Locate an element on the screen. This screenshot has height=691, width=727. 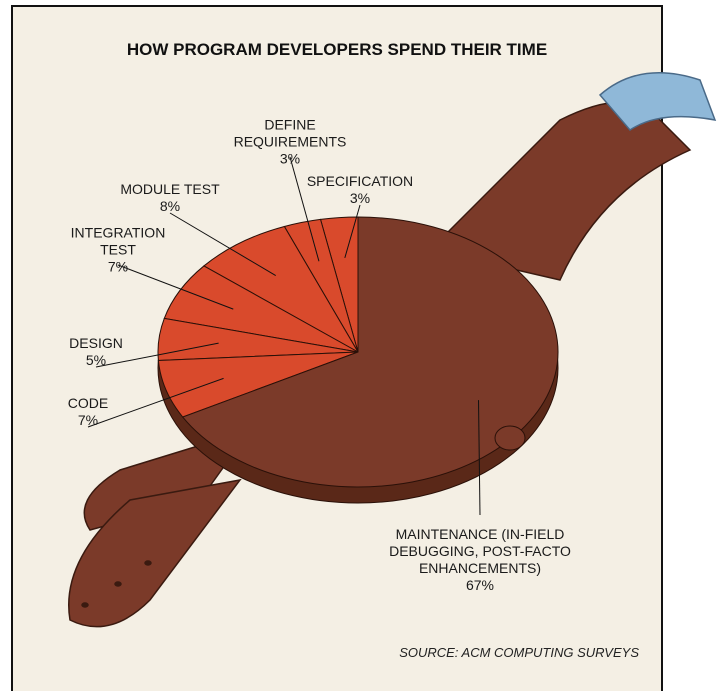
pie-slice is located at coordinates (281, 289).